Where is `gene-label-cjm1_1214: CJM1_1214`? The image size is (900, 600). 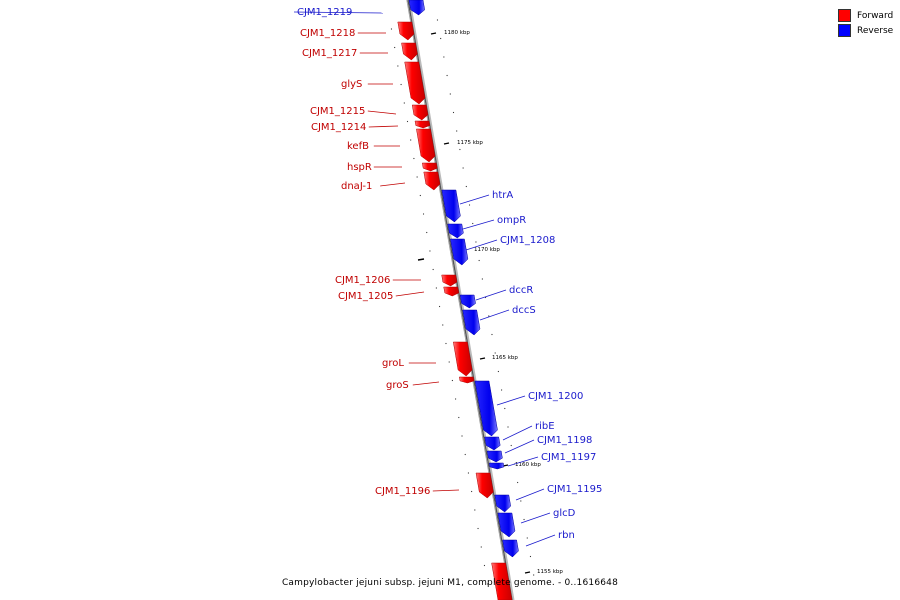 gene-label-cjm1_1214: CJM1_1214 is located at coordinates (338, 127).